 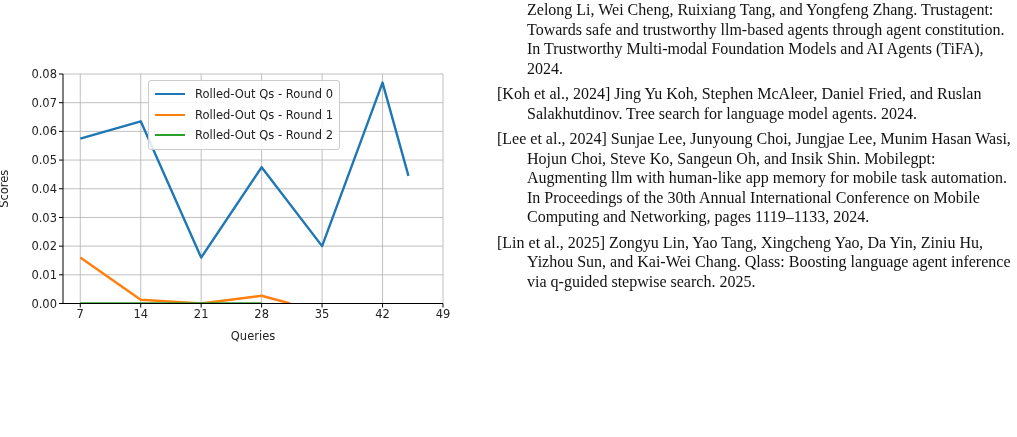 What do you see at coordinates (44, 188) in the screenshot?
I see `y-tick-label: 0.04` at bounding box center [44, 188].